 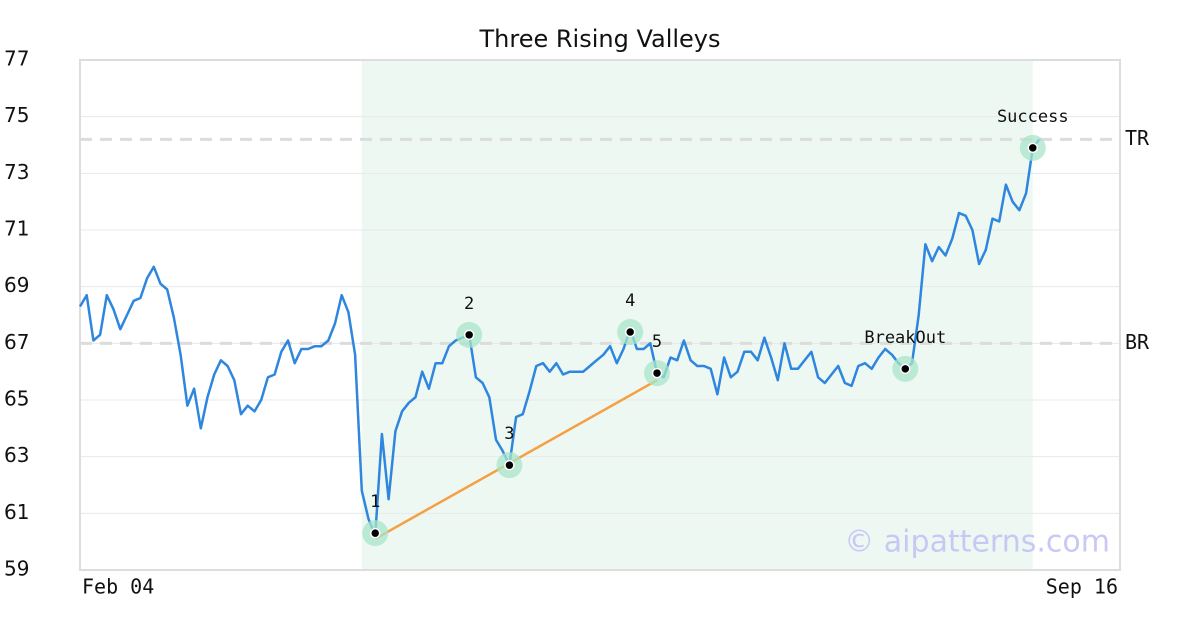 I want to click on point-label: 3, so click(x=509, y=434).